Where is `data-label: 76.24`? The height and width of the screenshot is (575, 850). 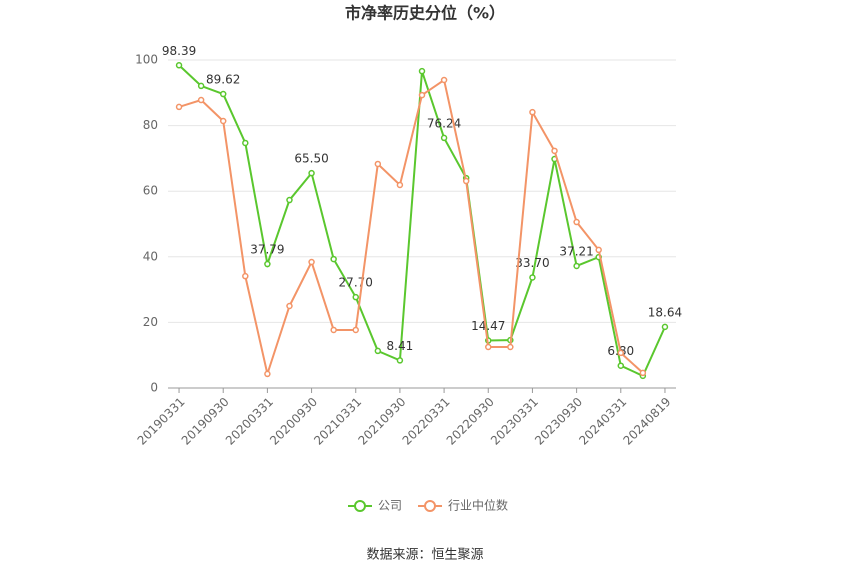
data-label: 76.24 is located at coordinates (444, 123).